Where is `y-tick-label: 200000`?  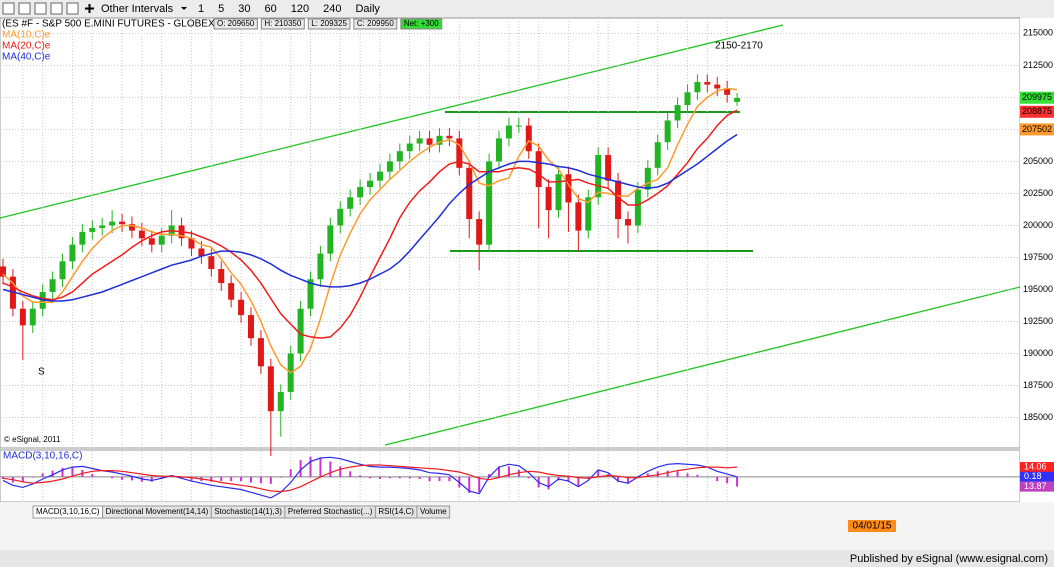 y-tick-label: 200000 is located at coordinates (1038, 225).